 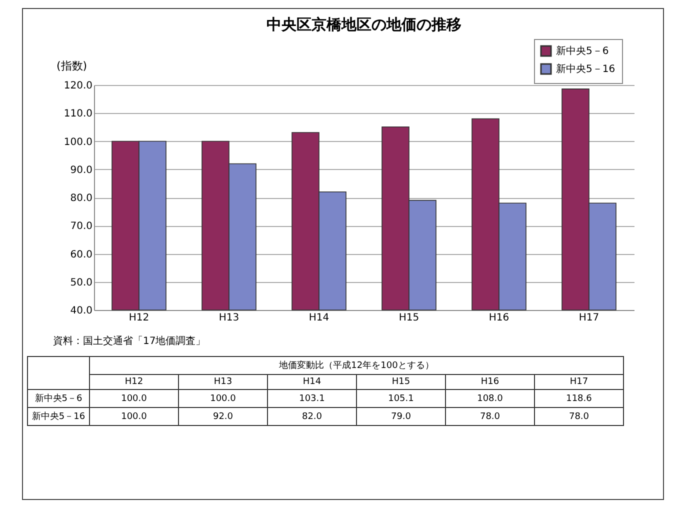 What do you see at coordinates (59, 417) in the screenshot?
I see `text: 新中央5－16` at bounding box center [59, 417].